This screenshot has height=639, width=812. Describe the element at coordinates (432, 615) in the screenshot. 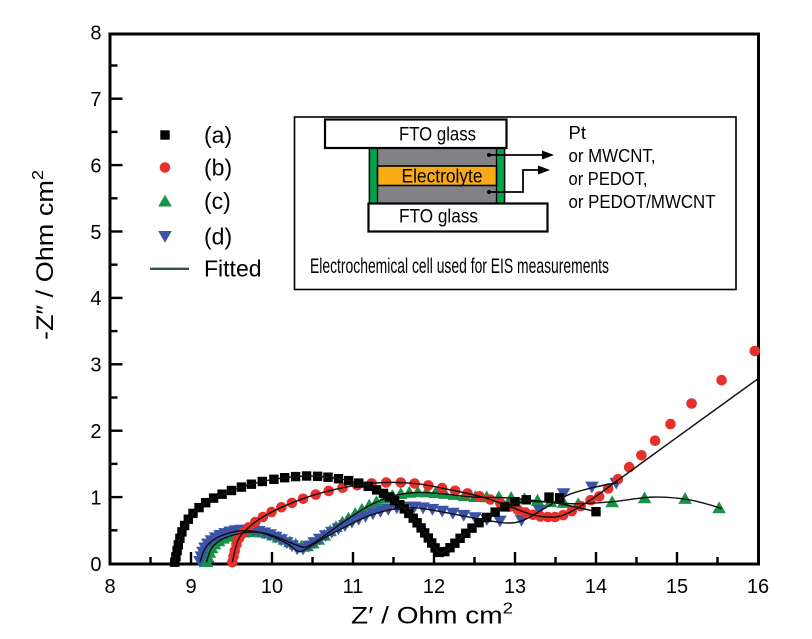

I see `svg-text:Z′ / Ohm cm2: Z′ / Ohm cm 2` at that location.